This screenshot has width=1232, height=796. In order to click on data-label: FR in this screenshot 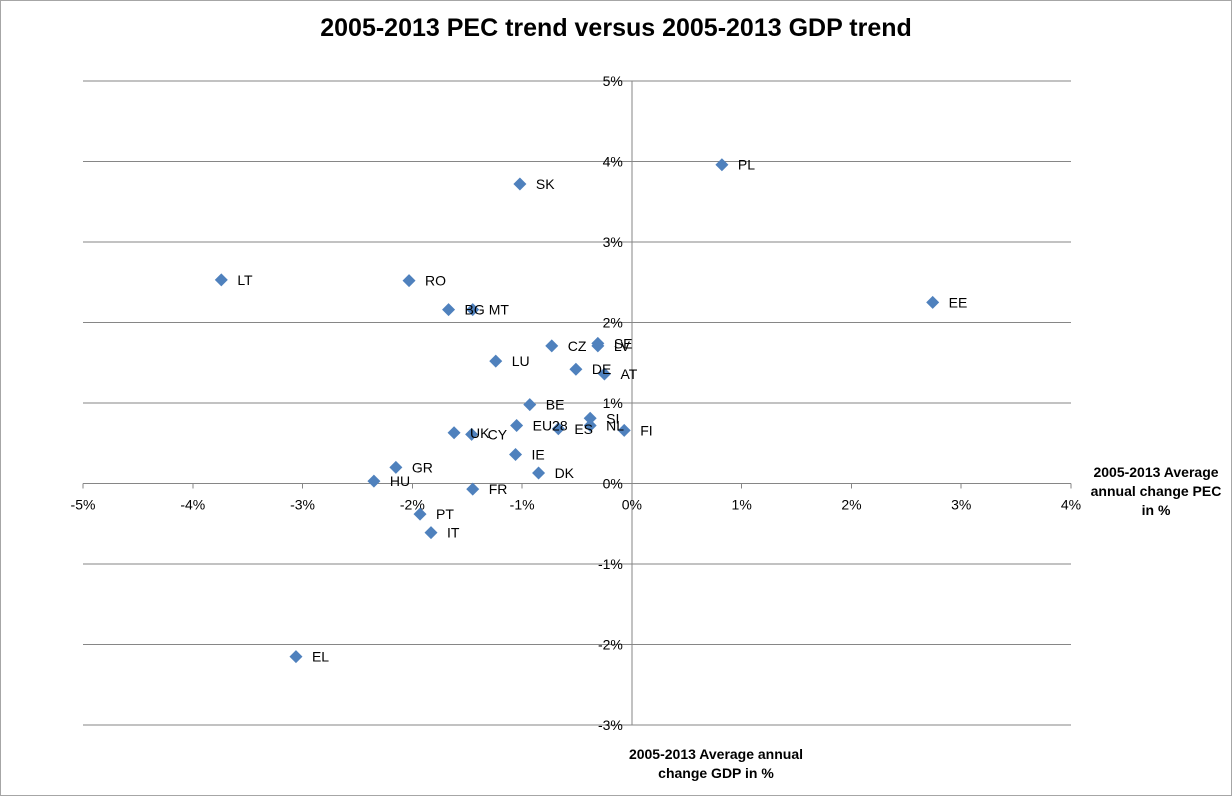, I will do `click(498, 489)`.